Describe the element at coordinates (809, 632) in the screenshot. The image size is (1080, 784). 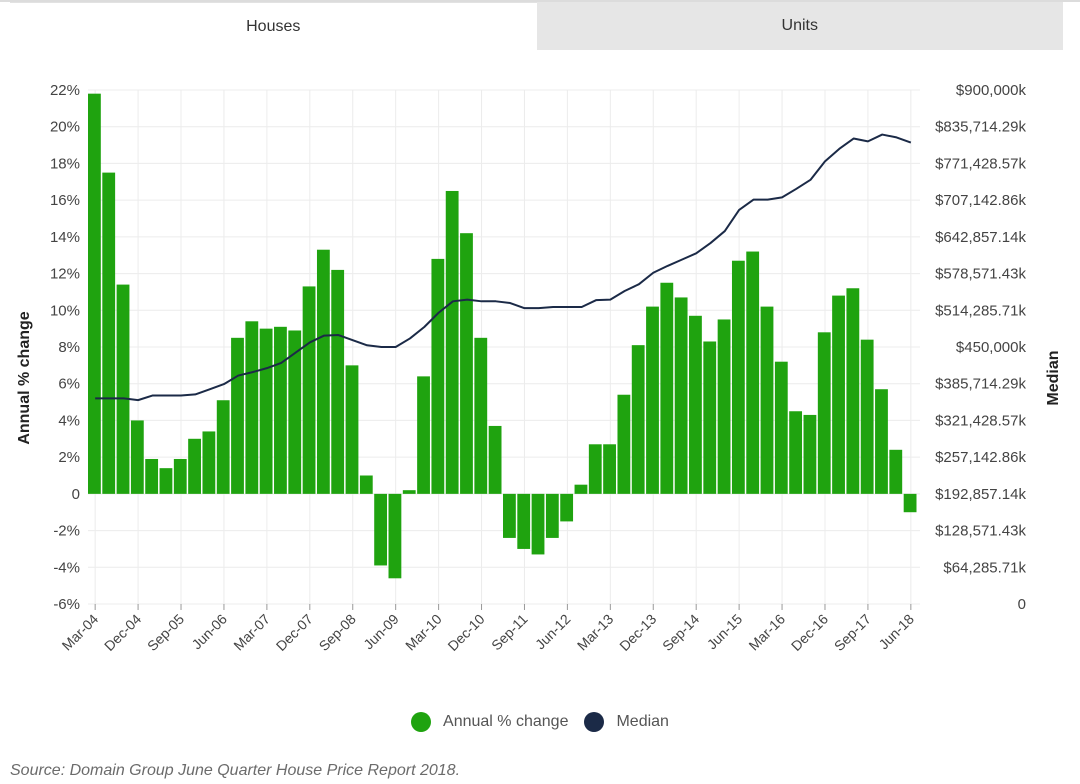
I see `x-tick-label: Dec-16` at that location.